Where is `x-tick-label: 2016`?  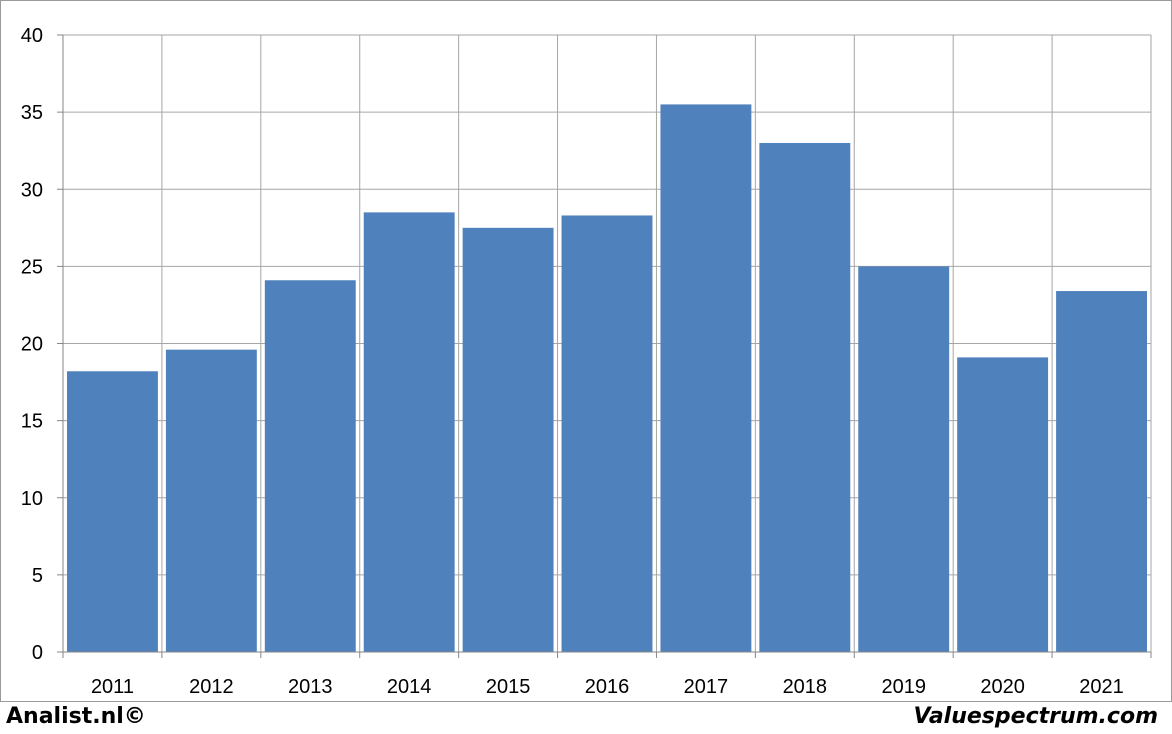 x-tick-label: 2016 is located at coordinates (607, 687).